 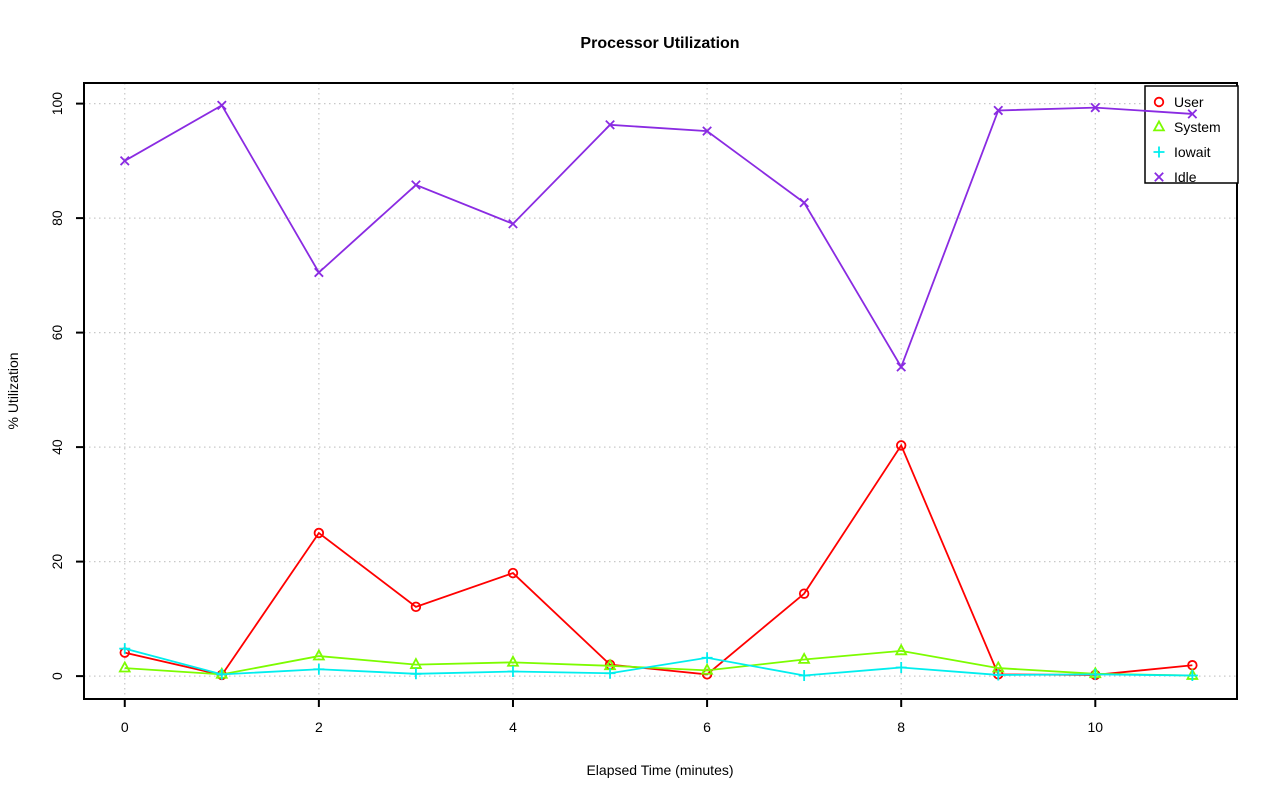 What do you see at coordinates (57, 104) in the screenshot?
I see `y-tick-label: 100` at bounding box center [57, 104].